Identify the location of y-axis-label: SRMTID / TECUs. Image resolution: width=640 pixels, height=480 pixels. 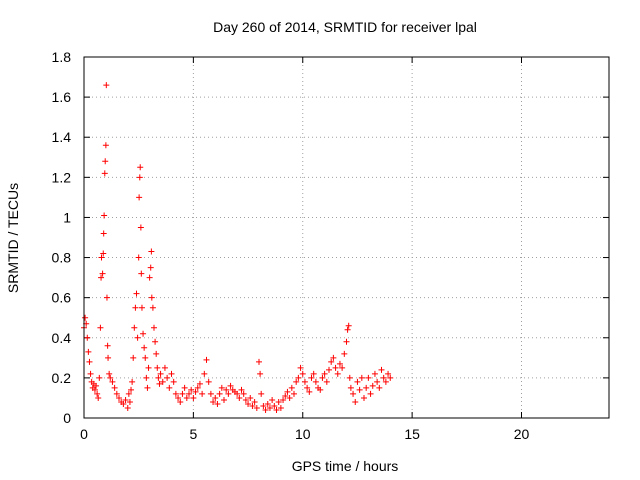
(13, 238).